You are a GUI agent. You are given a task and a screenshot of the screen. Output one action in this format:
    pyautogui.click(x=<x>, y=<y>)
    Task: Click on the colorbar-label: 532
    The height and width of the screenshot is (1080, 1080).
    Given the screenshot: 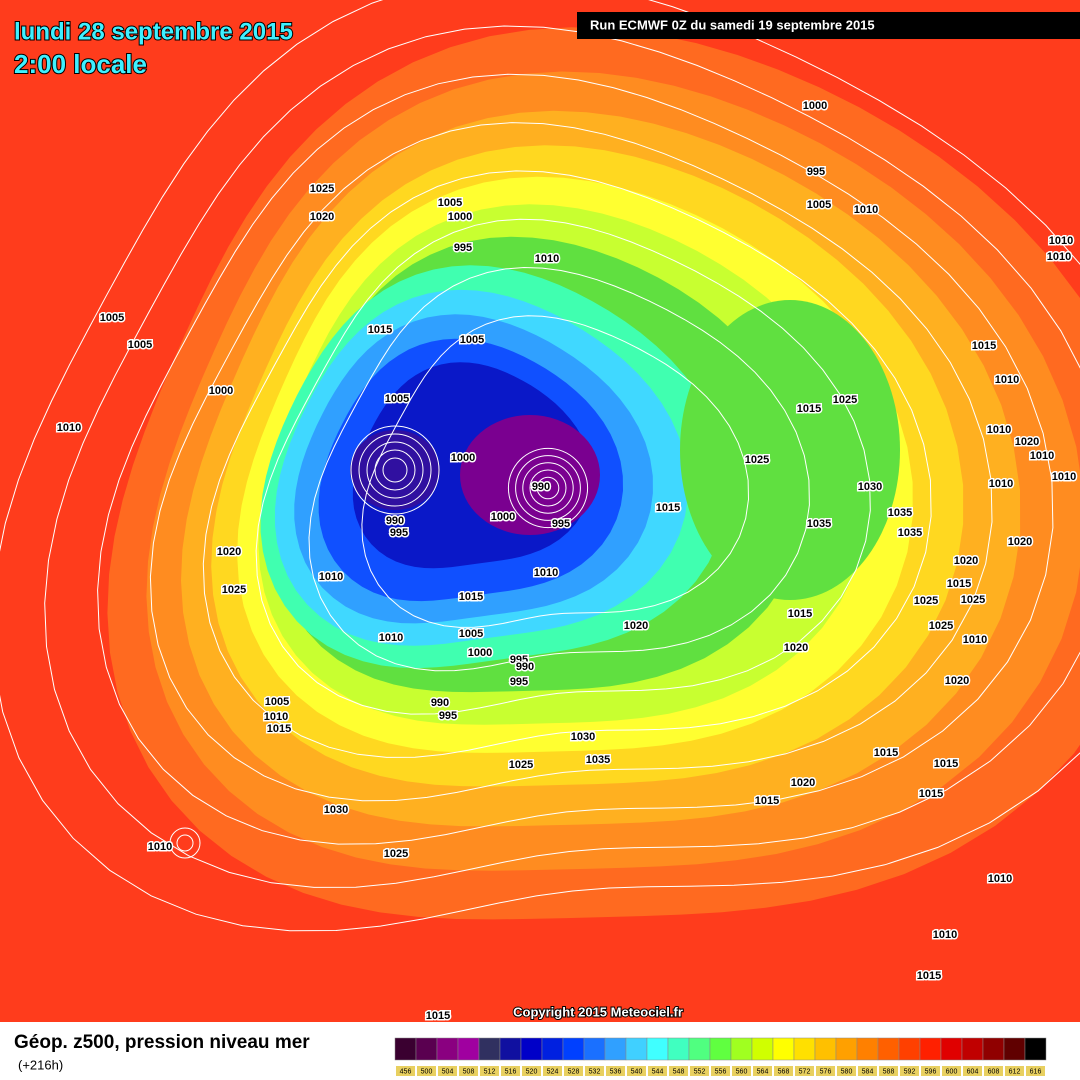 What is the action you would take?
    pyautogui.click(x=595, y=1071)
    